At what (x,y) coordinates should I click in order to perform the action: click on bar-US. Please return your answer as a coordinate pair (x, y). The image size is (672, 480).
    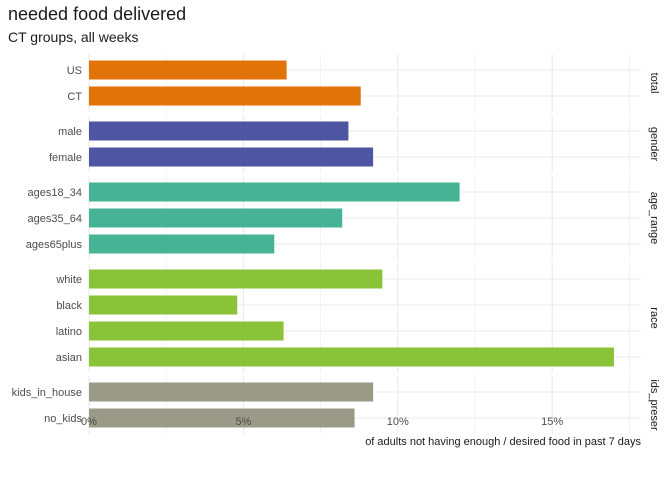
    Looking at the image, I should click on (188, 70).